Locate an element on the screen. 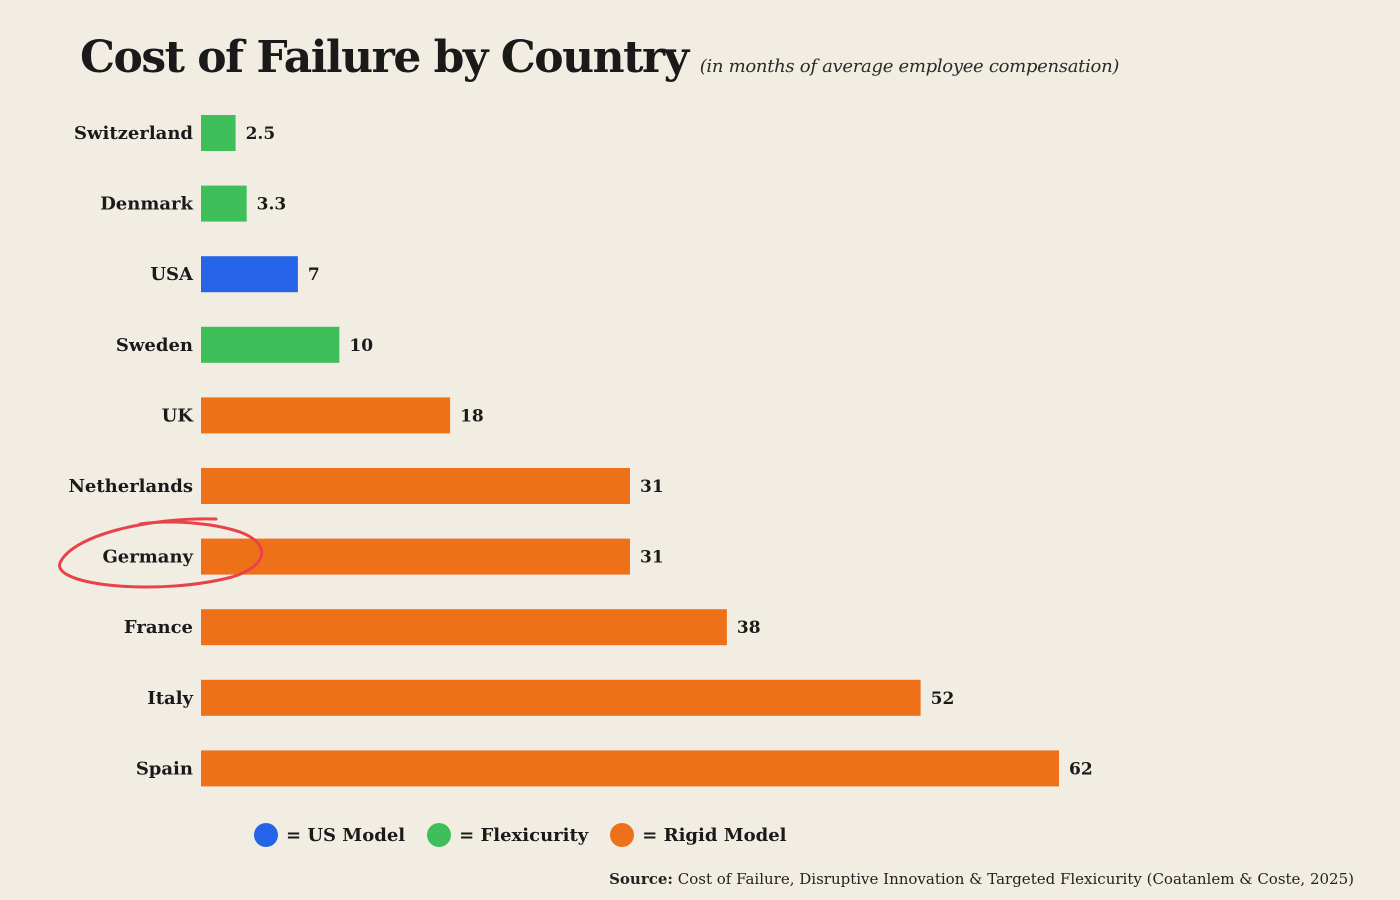 The image size is (1400, 900). source-label: Source: is located at coordinates (641, 879).